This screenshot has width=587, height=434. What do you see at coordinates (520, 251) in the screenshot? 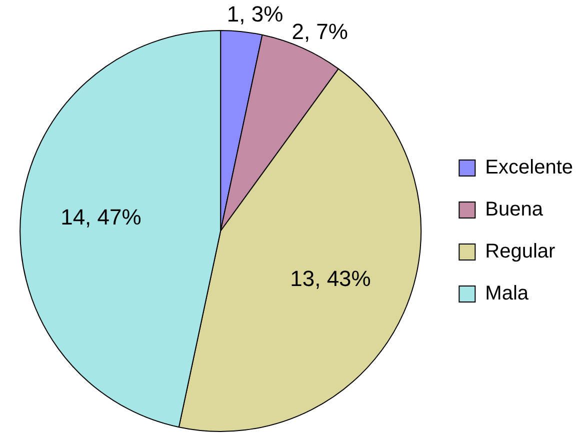
I see `legend-label: Regular` at bounding box center [520, 251].